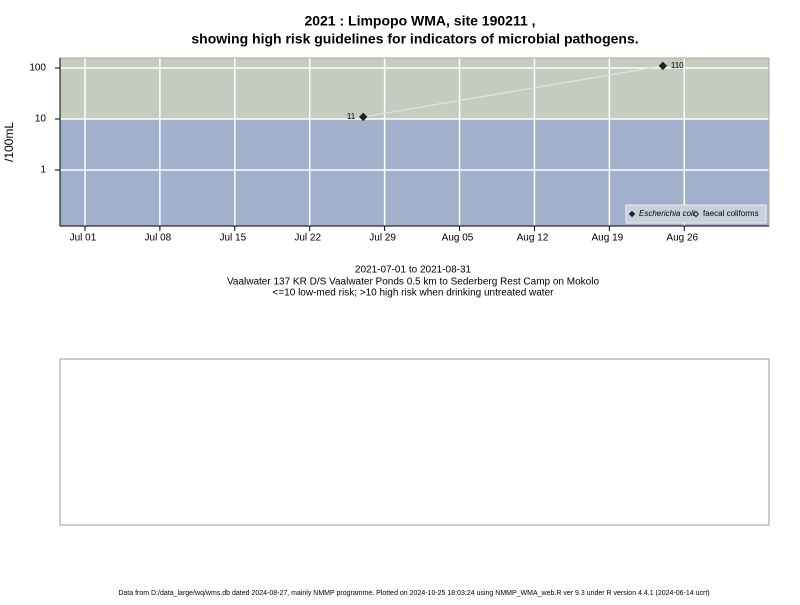 This screenshot has height=605, width=800. What do you see at coordinates (667, 213) in the screenshot?
I see `legend-label: Escherichia coli` at bounding box center [667, 213].